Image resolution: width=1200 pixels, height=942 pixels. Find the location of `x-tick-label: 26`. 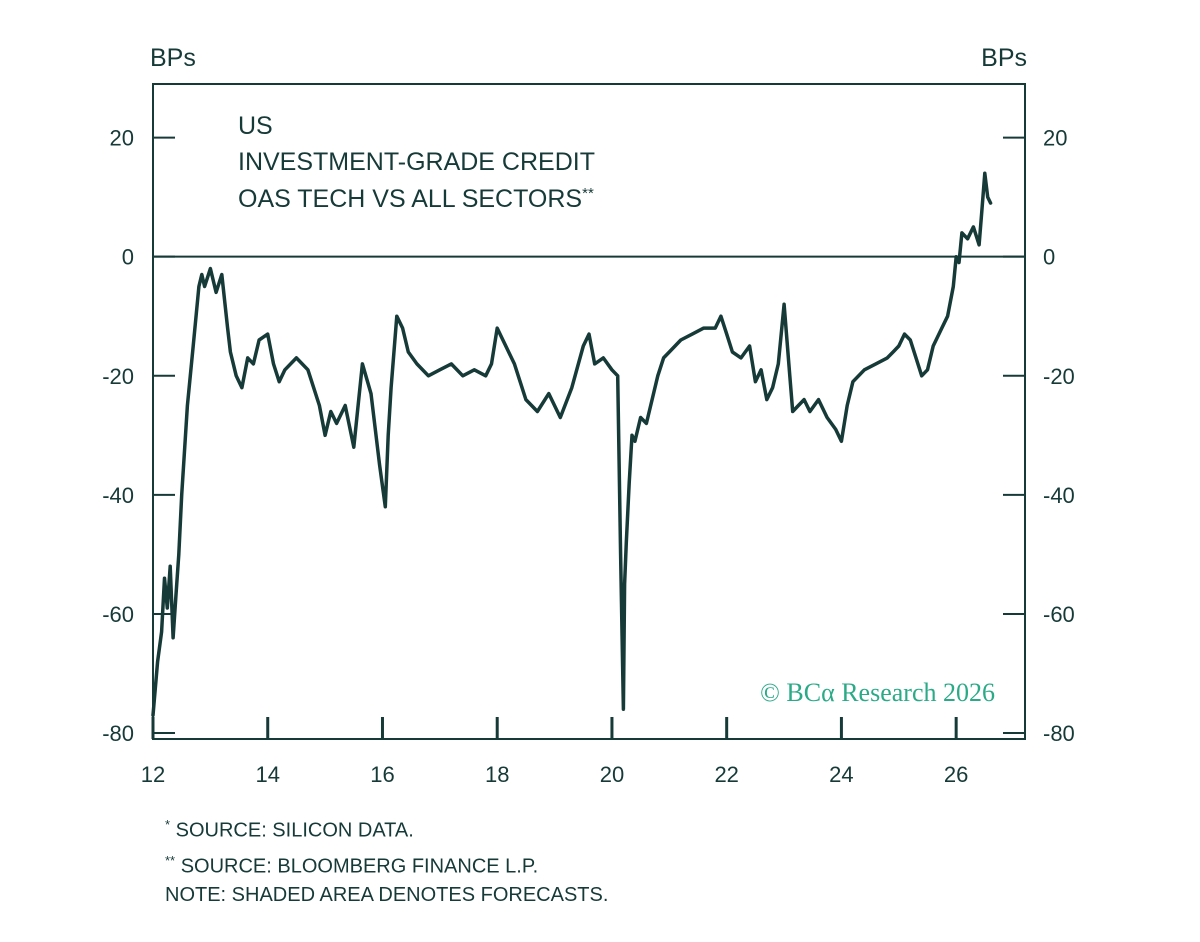

x-tick-label: 26 is located at coordinates (956, 774).